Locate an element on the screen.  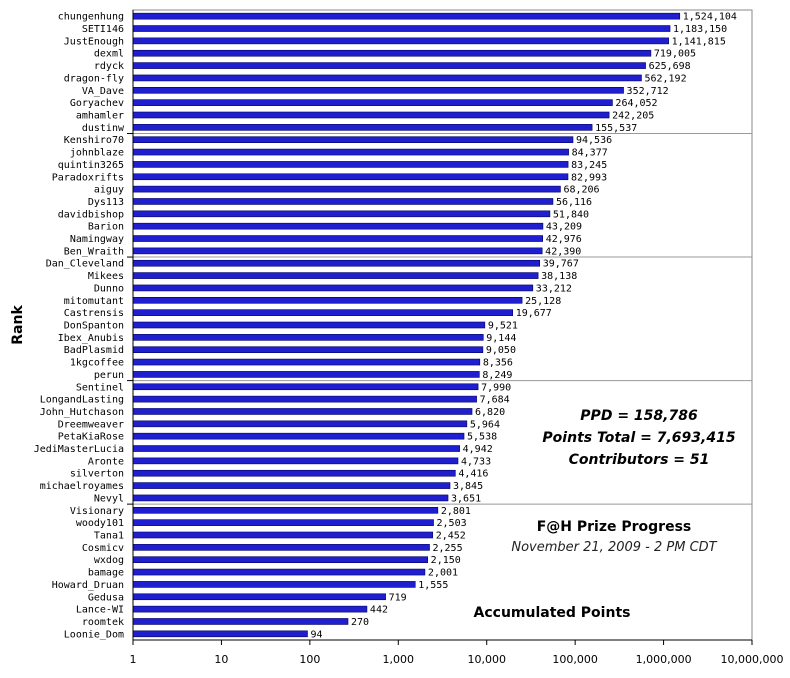
category-label: Howard_Druan is located at coordinates (88, 585).